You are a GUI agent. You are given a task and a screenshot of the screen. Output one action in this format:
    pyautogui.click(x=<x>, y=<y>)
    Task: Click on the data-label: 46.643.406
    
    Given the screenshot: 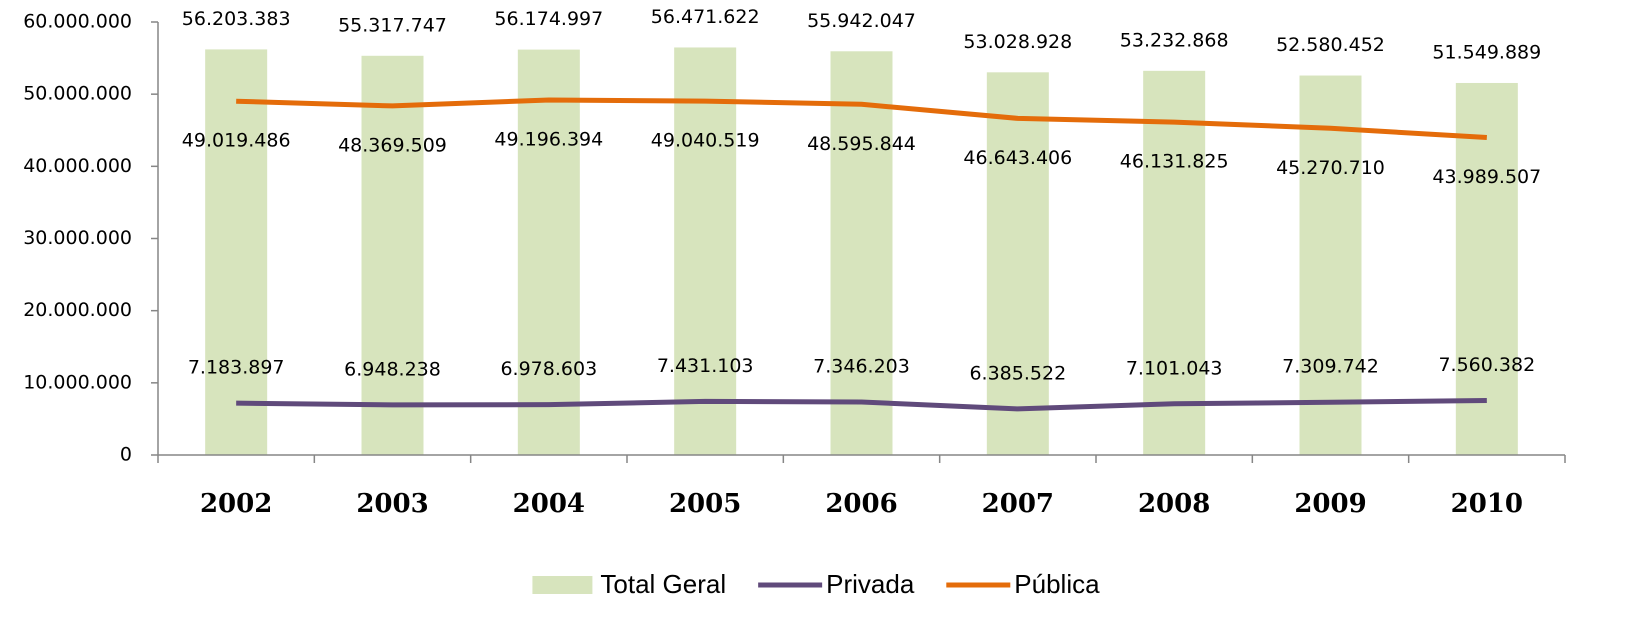 What is the action you would take?
    pyautogui.click(x=1017, y=158)
    